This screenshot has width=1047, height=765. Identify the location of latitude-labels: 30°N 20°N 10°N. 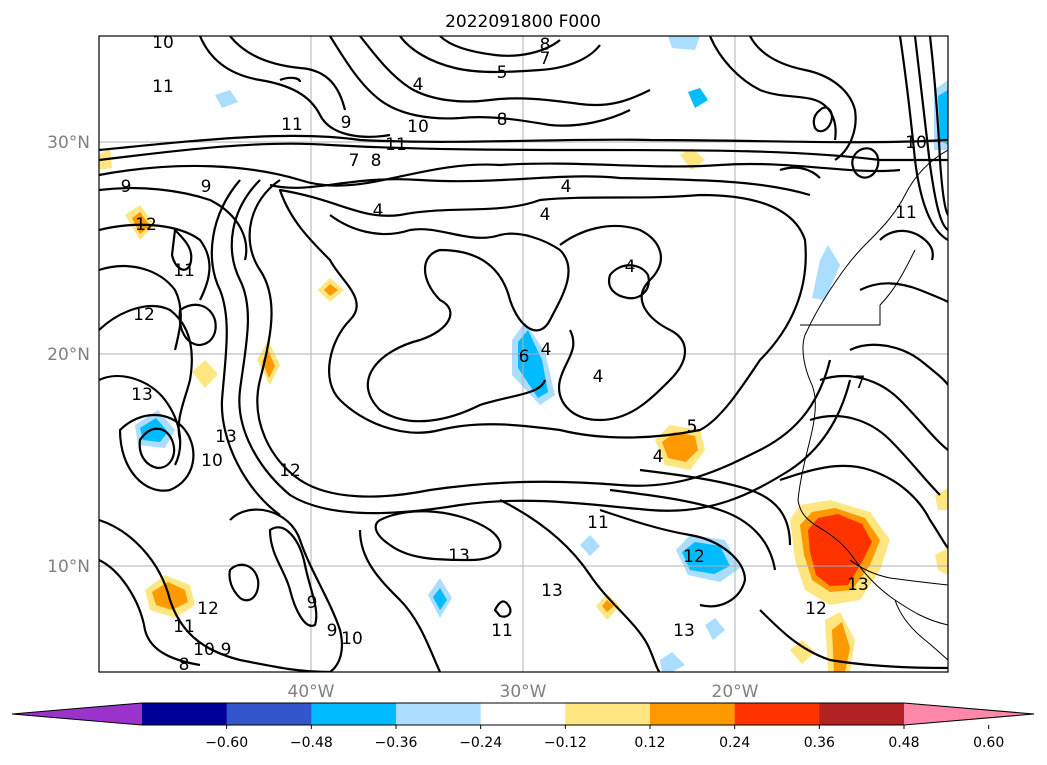
(68, 355).